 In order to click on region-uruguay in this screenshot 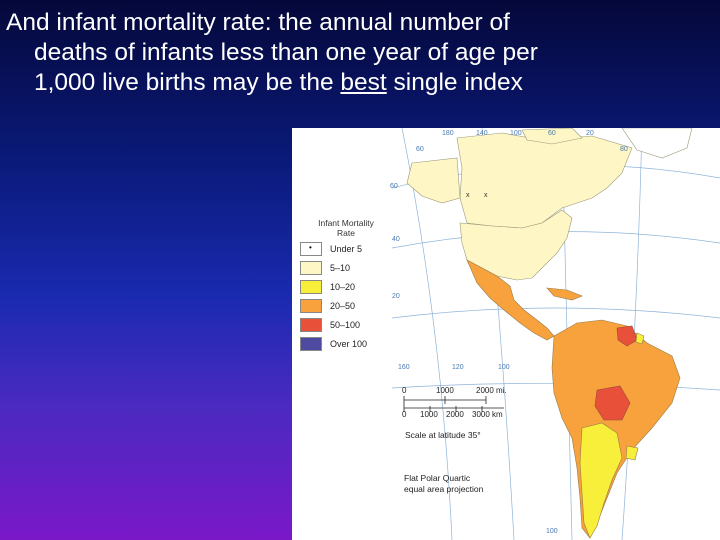, I will do `click(632, 453)`.